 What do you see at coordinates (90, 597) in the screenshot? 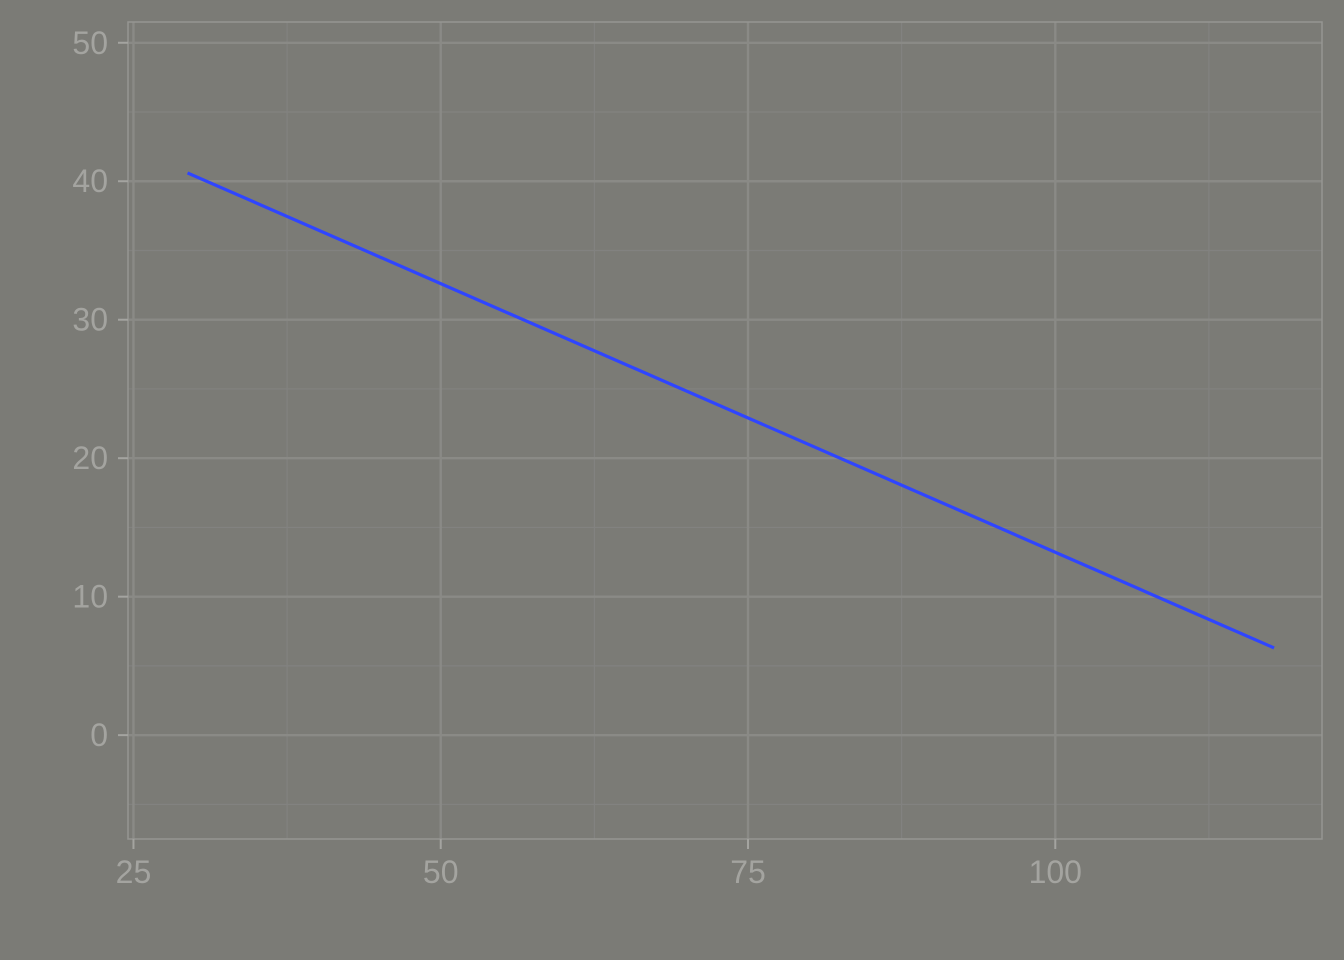
I see `y-tick-label: 10` at bounding box center [90, 597].